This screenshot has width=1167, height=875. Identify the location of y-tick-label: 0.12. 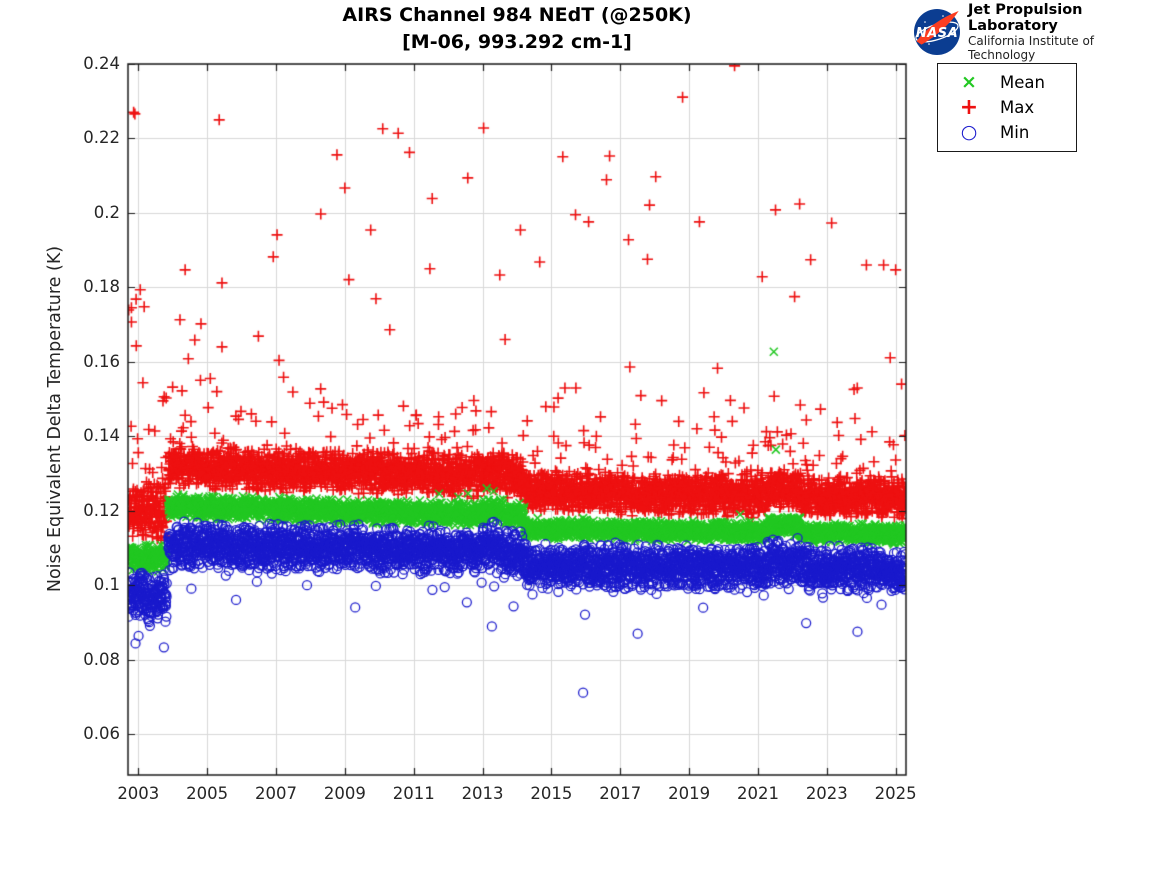
(101, 510).